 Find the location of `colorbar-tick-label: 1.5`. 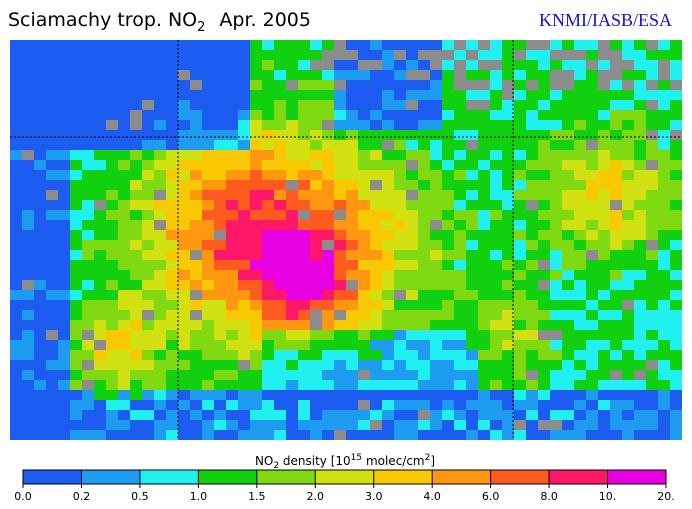

colorbar-tick-label: 1.5 is located at coordinates (257, 496).